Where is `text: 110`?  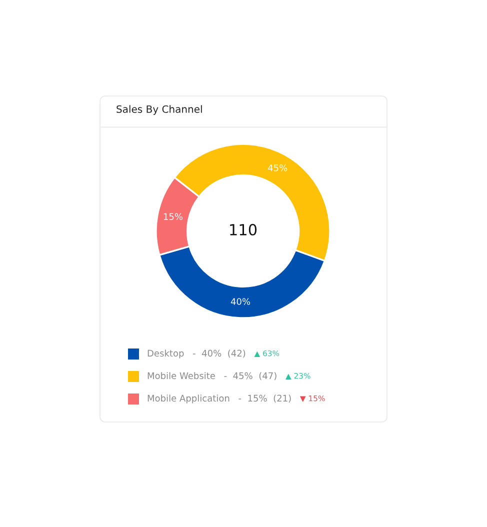
text: 110 is located at coordinates (243, 230).